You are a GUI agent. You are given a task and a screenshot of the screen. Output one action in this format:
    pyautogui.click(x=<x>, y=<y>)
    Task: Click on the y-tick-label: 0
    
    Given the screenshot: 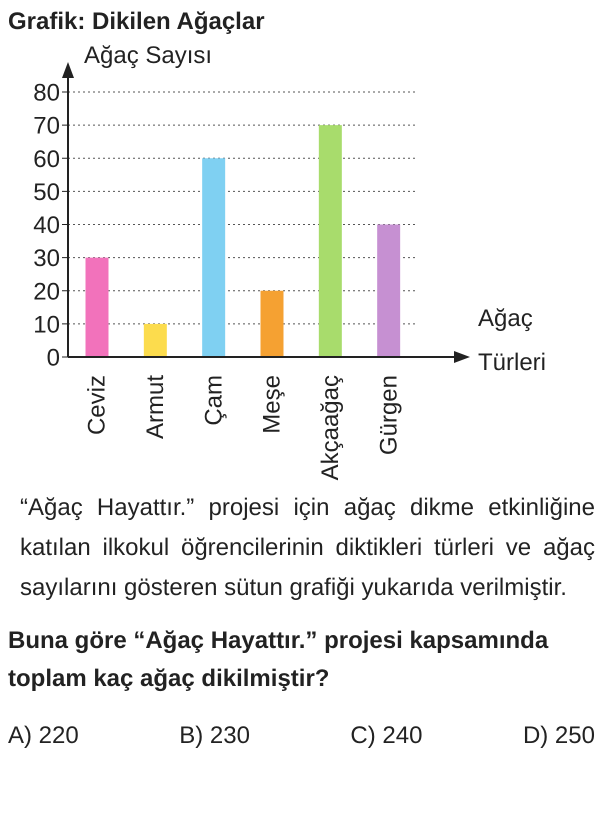 What is the action you would take?
    pyautogui.click(x=53, y=358)
    